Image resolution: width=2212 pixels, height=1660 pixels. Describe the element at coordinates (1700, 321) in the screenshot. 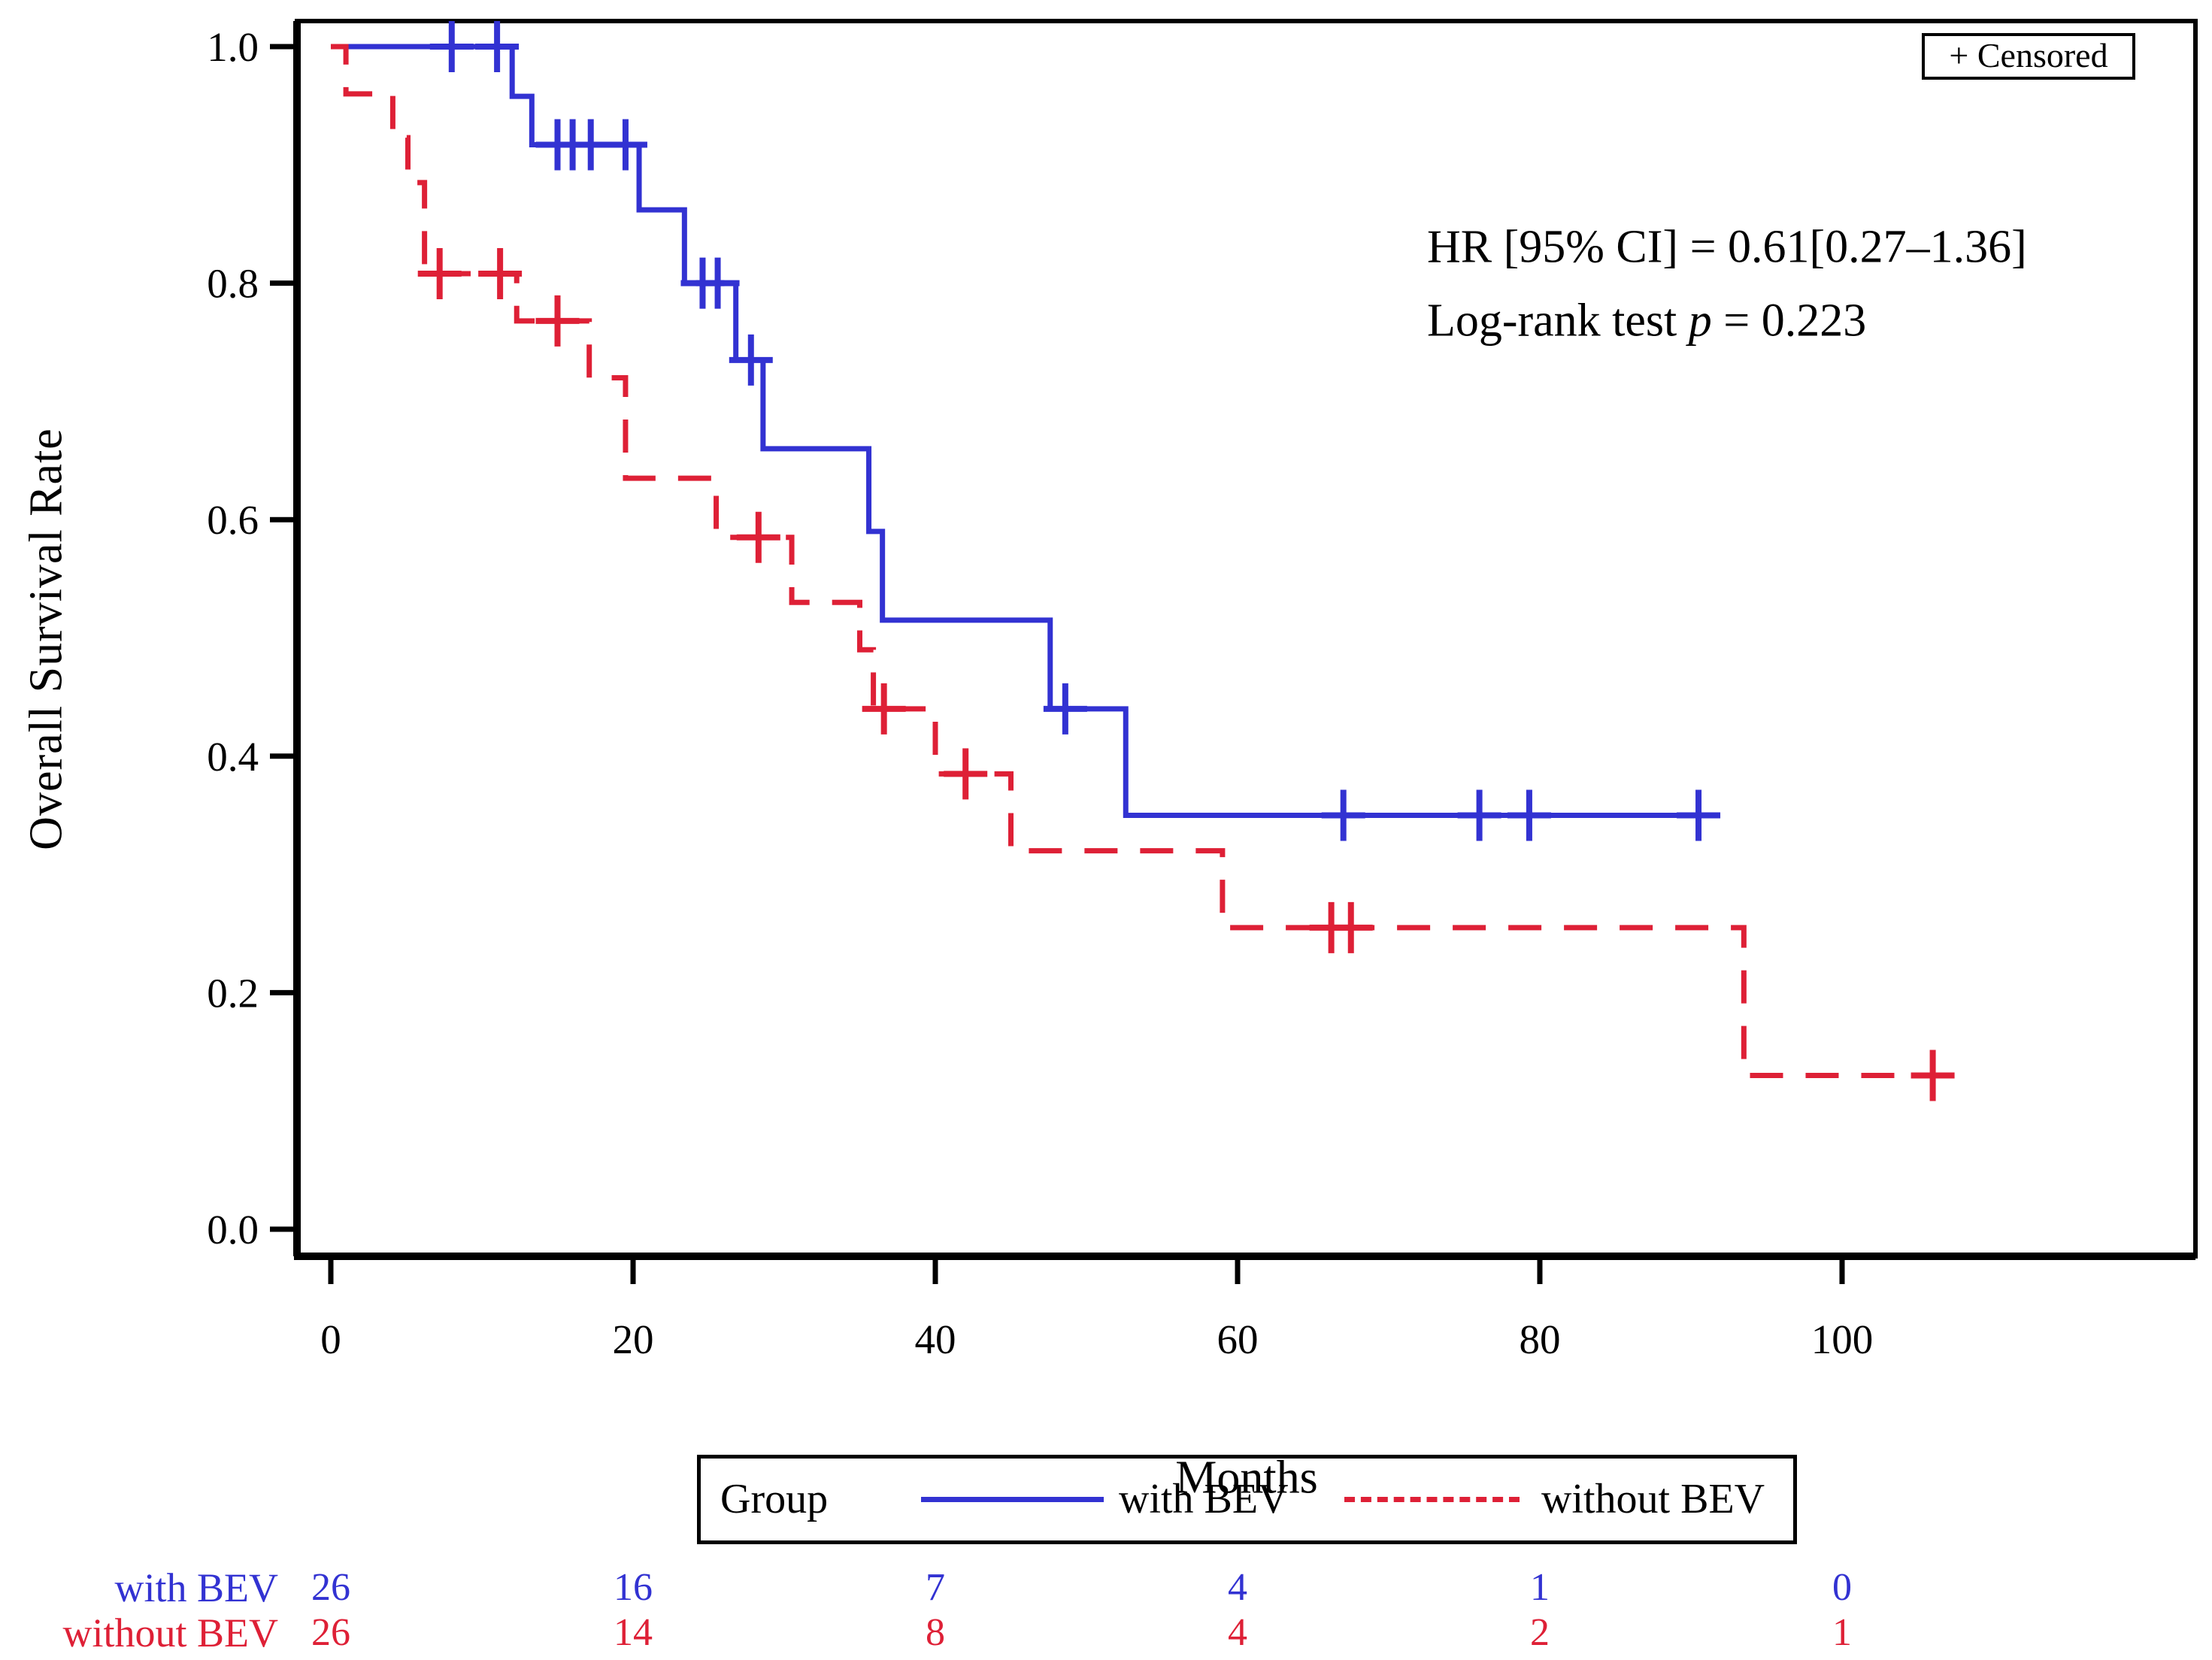

I see `logrank-p-symbol: p` at that location.